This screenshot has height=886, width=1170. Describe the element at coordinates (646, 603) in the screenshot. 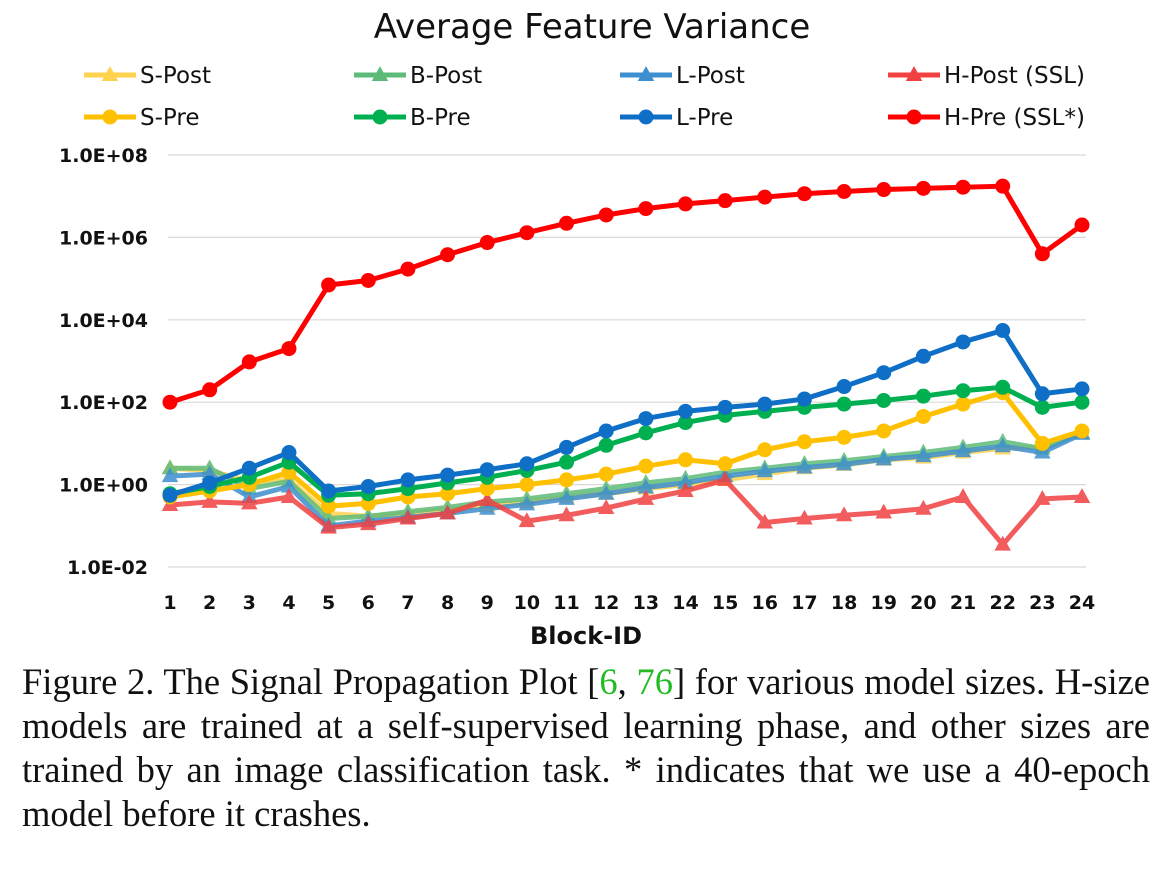

I see `x-tick-label: 13` at that location.